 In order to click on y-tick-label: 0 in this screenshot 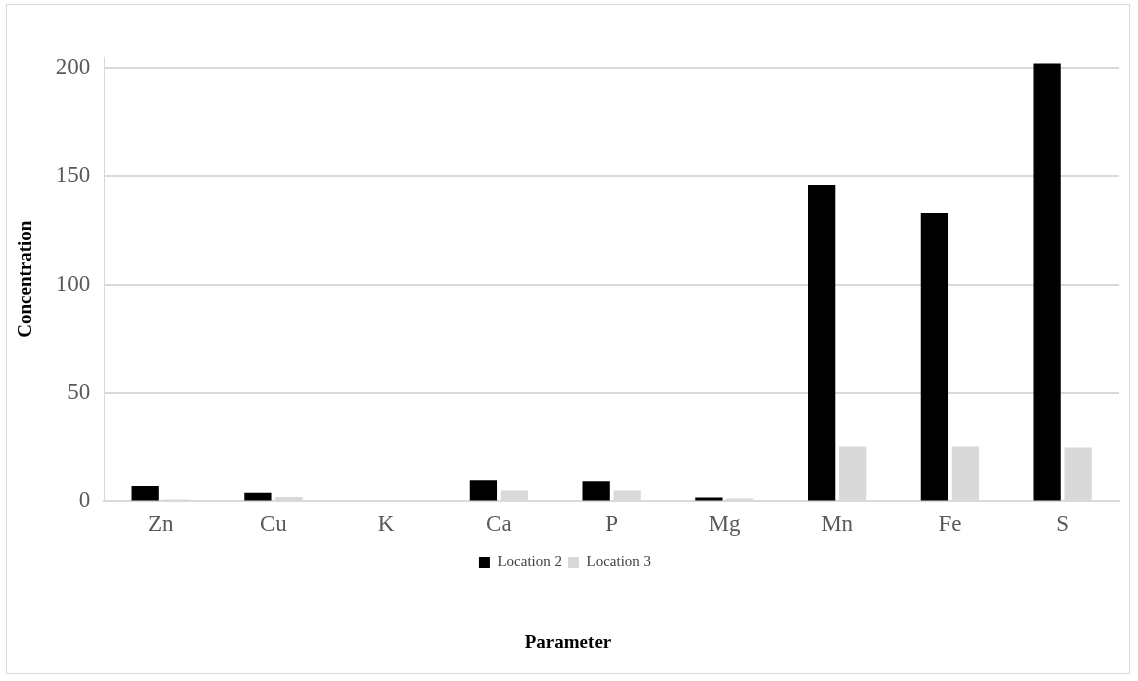, I will do `click(84, 500)`.